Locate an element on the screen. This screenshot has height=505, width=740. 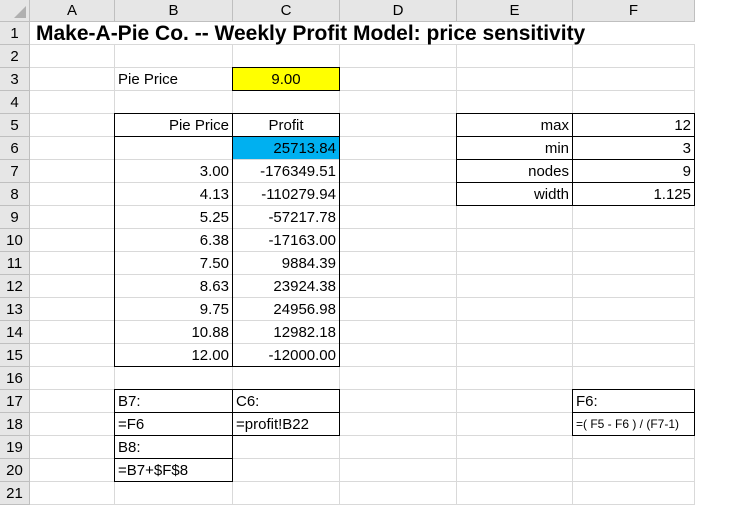
param-value: 12 is located at coordinates (634, 125).